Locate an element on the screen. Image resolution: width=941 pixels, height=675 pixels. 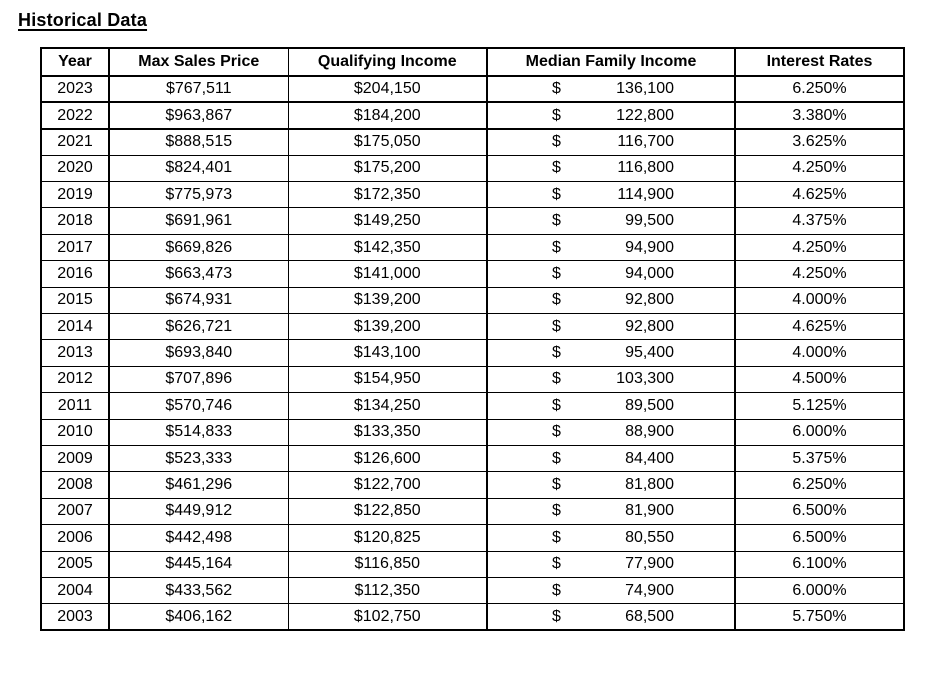
max-sales-price-cell: $445,164 is located at coordinates (198, 564).